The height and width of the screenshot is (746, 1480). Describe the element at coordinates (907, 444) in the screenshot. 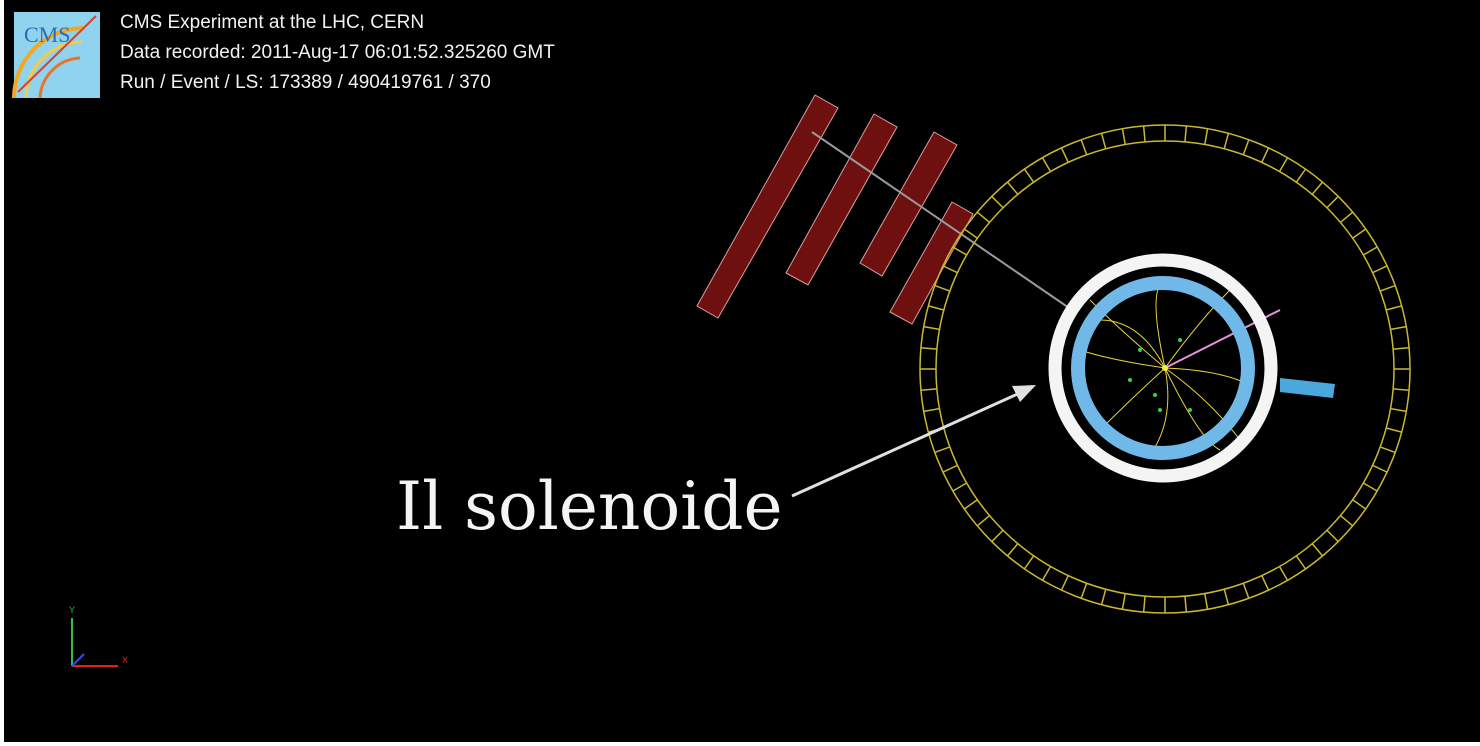

I see `arrow-shaft` at that location.